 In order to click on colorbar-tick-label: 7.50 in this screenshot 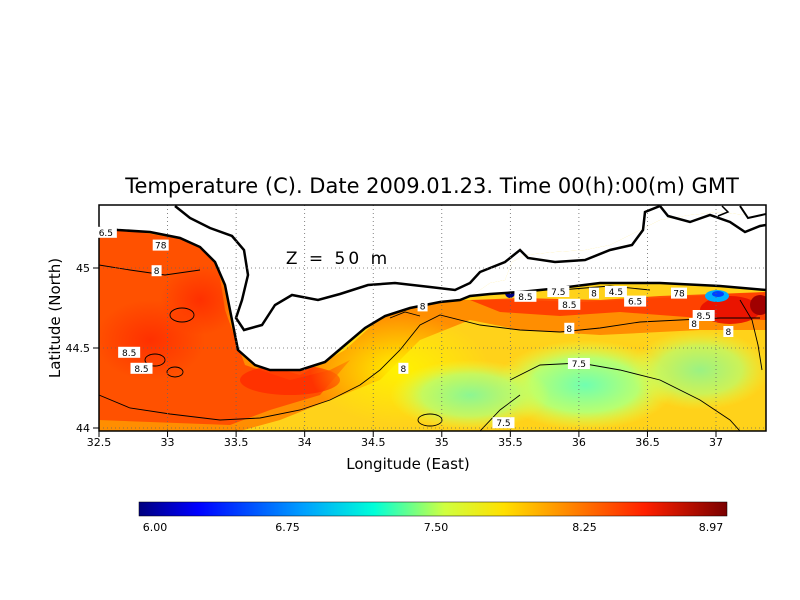, I will do `click(436, 527)`.